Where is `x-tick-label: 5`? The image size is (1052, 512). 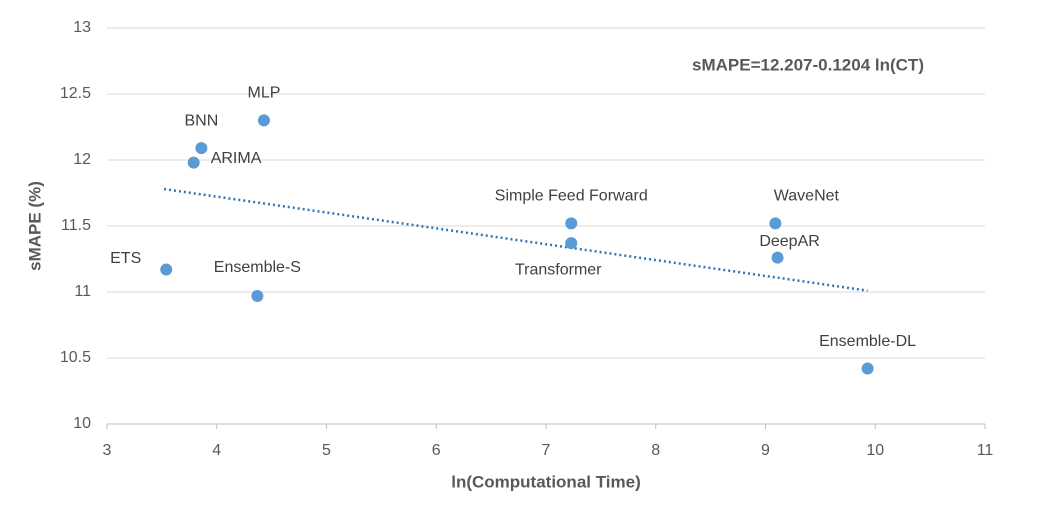
x-tick-label: 5 is located at coordinates (326, 450).